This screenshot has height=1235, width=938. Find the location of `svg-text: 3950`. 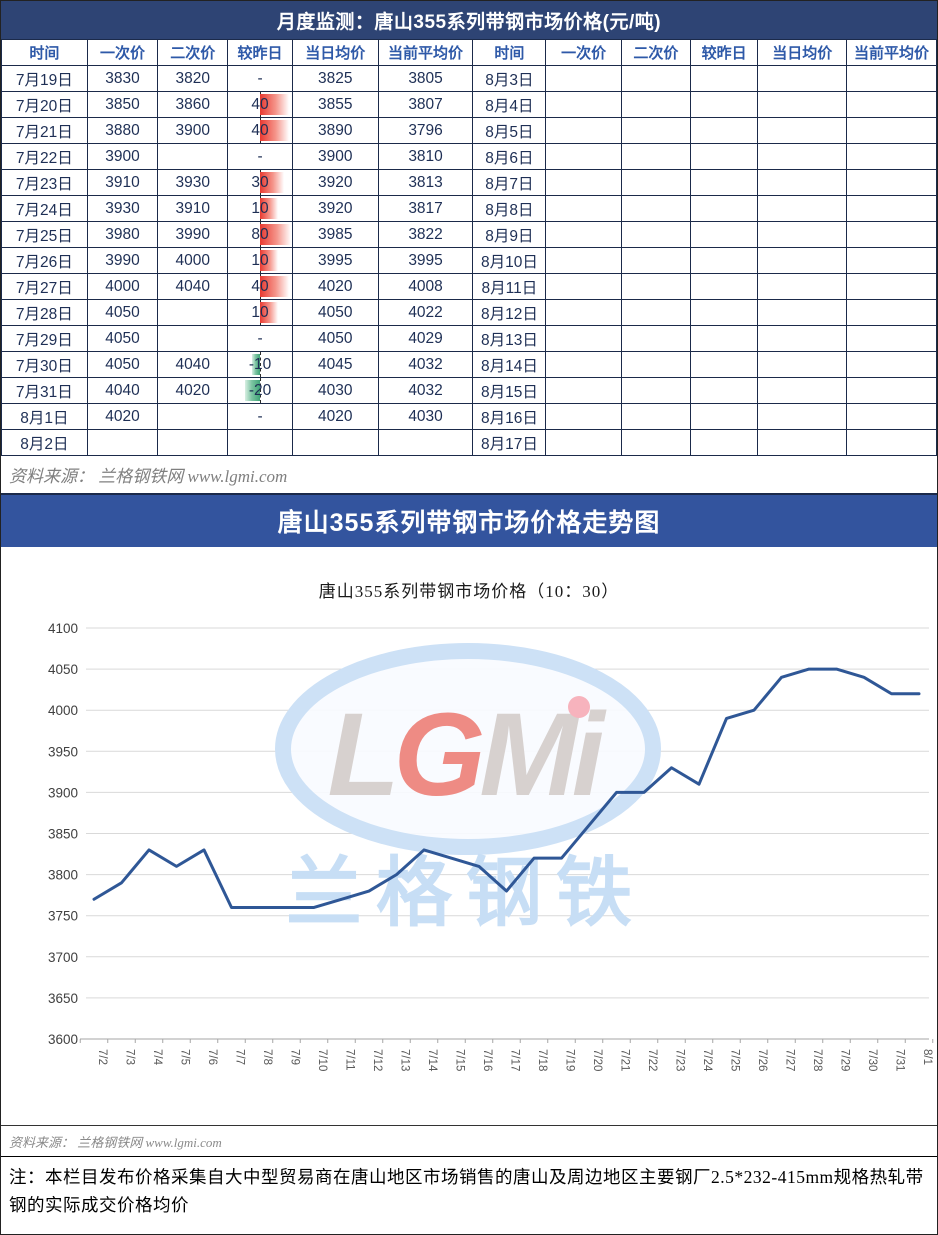

svg-text: 3950 is located at coordinates (63, 751).